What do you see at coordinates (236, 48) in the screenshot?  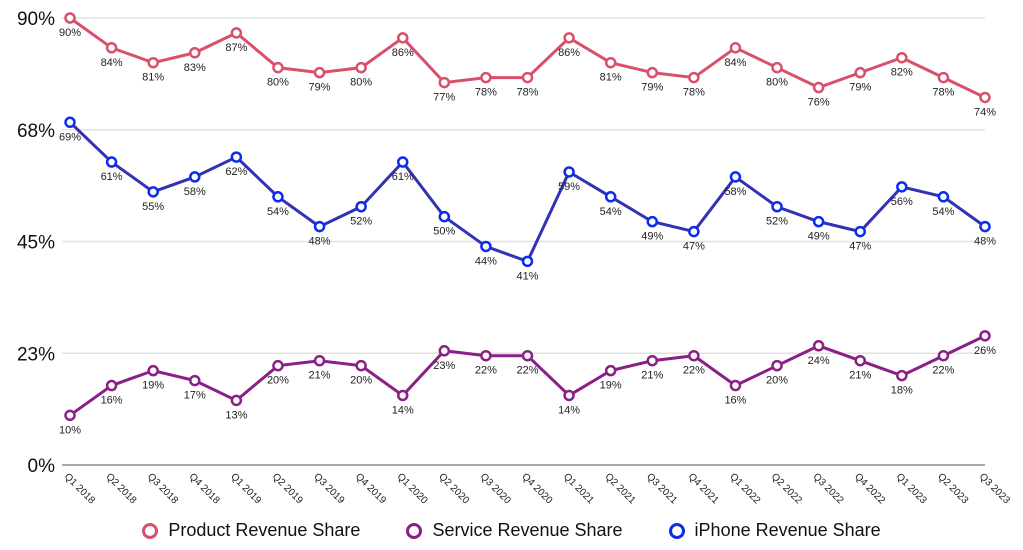 I see `data-label: 87%` at bounding box center [236, 48].